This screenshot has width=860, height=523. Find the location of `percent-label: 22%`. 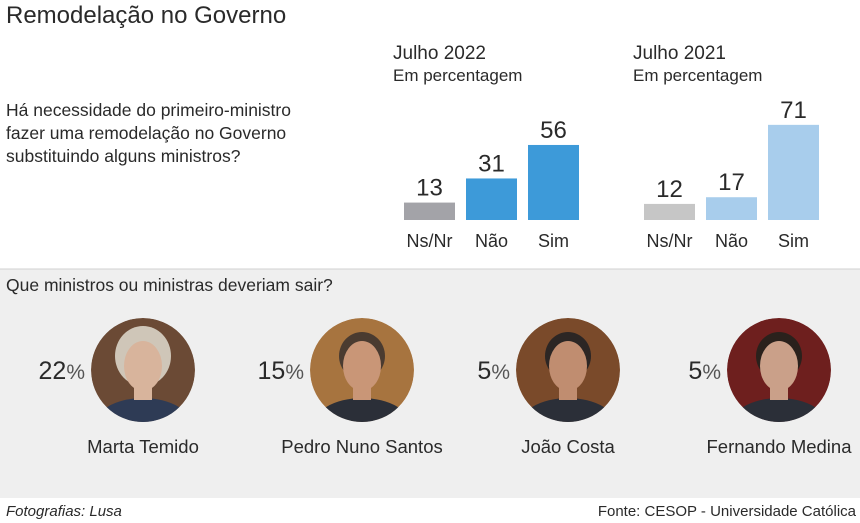

percent-label: 22% is located at coordinates (62, 371).